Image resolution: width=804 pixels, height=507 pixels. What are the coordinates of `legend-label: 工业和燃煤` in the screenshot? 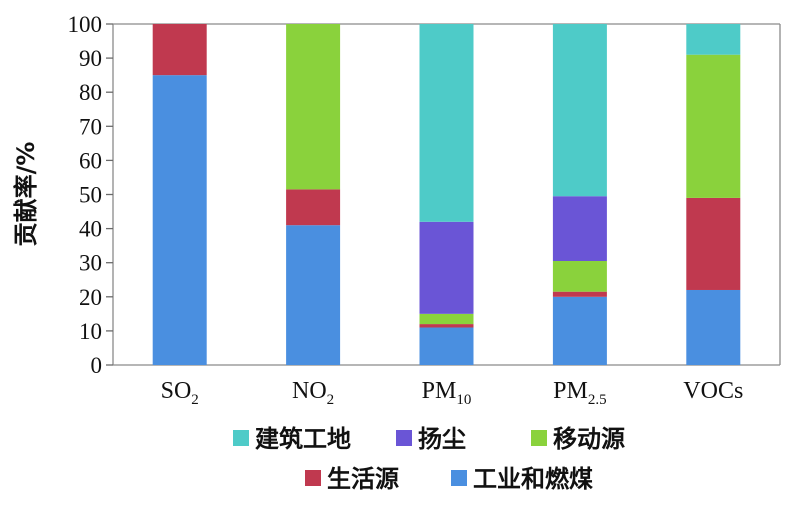 It's located at (533, 479).